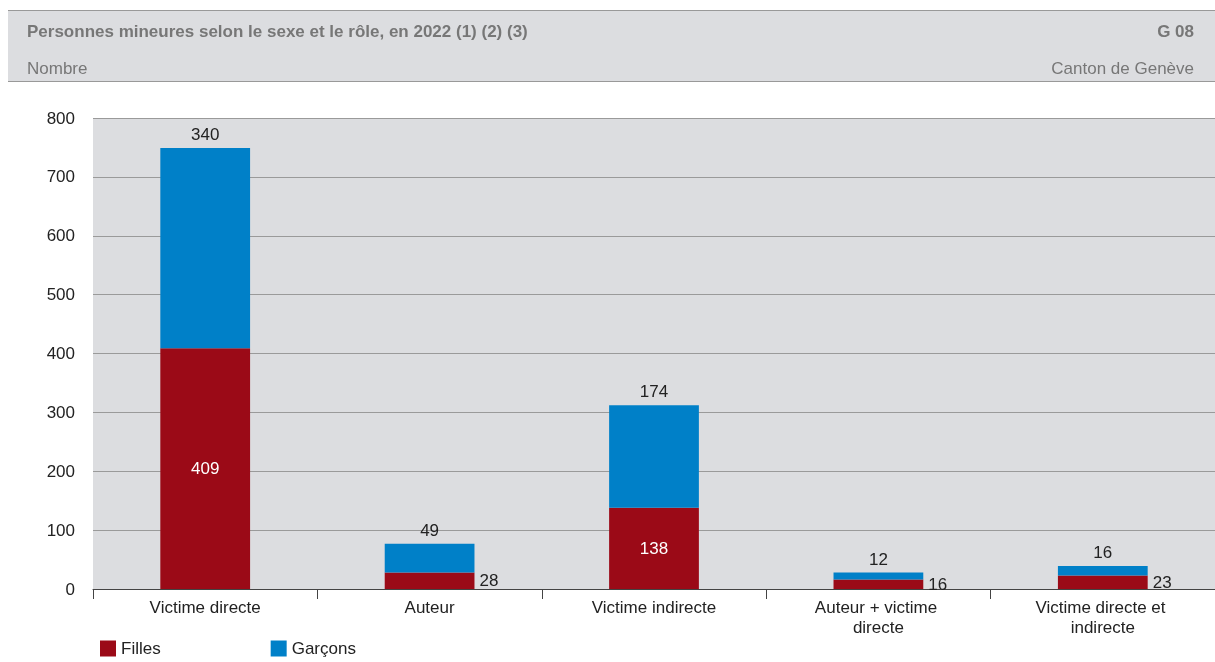  What do you see at coordinates (205, 607) in the screenshot?
I see `x-tick-label: Victime directe` at bounding box center [205, 607].